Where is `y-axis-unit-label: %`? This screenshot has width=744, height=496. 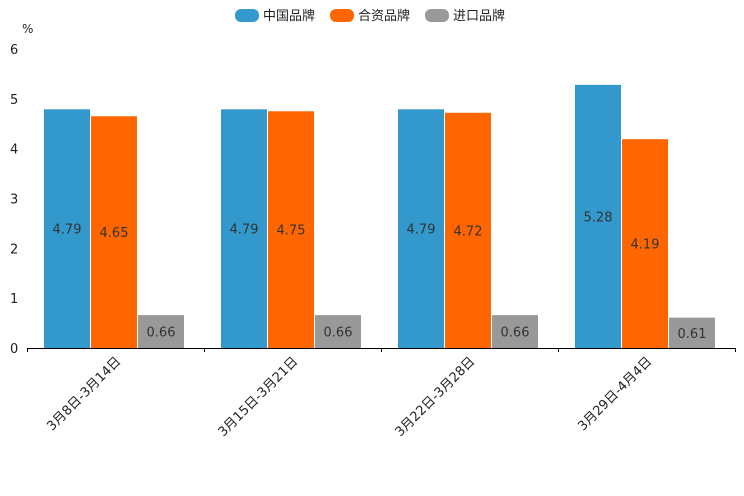 y-axis-unit-label: % is located at coordinates (27, 29).